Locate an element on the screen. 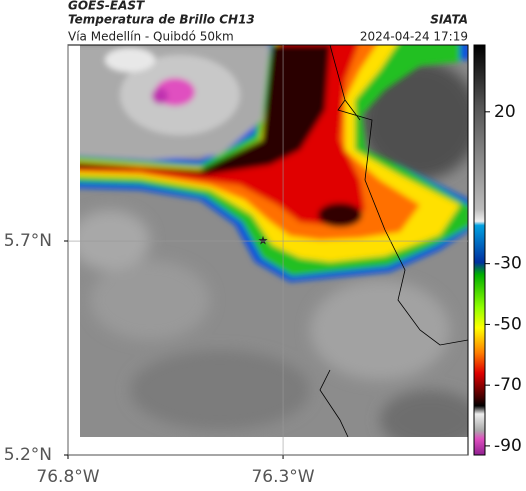 The image size is (526, 491). org: SIATA is located at coordinates (449, 20).